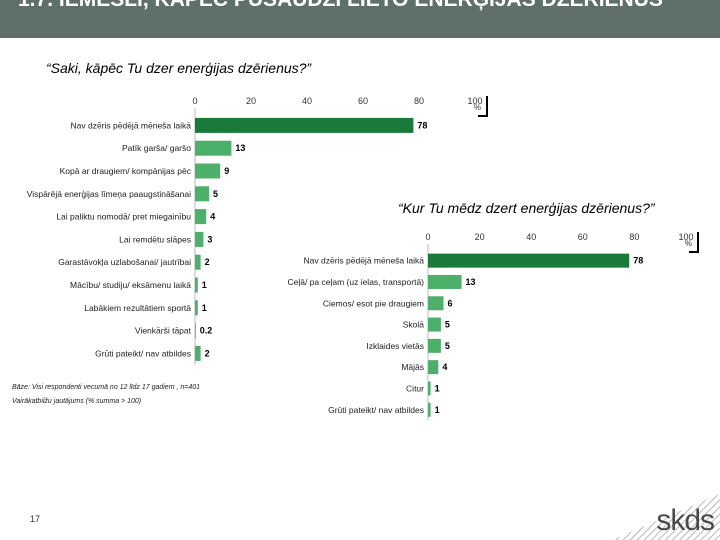  Describe the element at coordinates (395, 346) in the screenshot. I see `chart2-category-label: Izklaides vietās` at that location.